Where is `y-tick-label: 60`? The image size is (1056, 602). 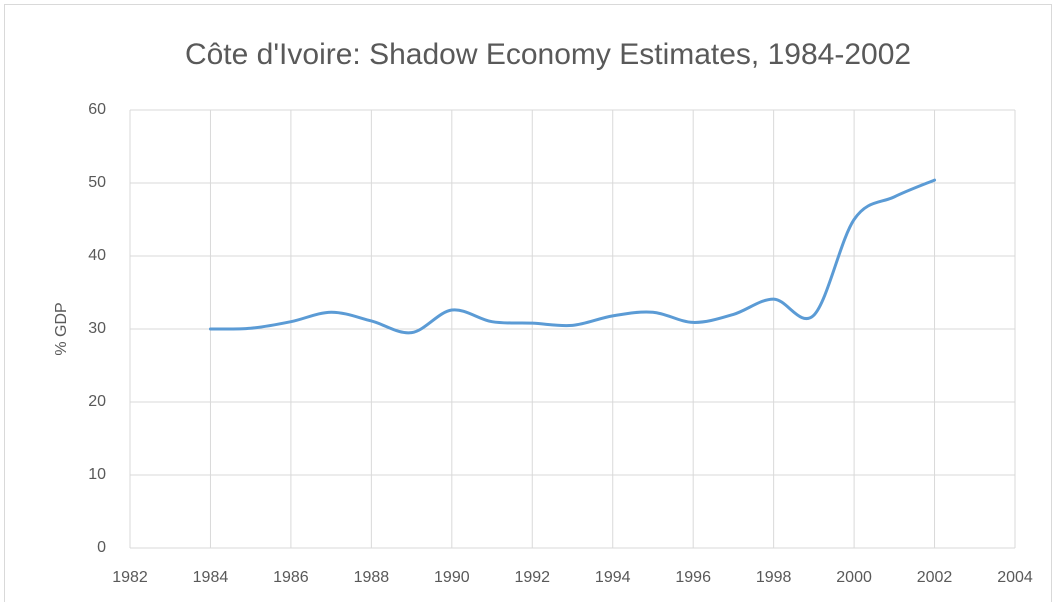 y-tick-label: 60 is located at coordinates (97, 109).